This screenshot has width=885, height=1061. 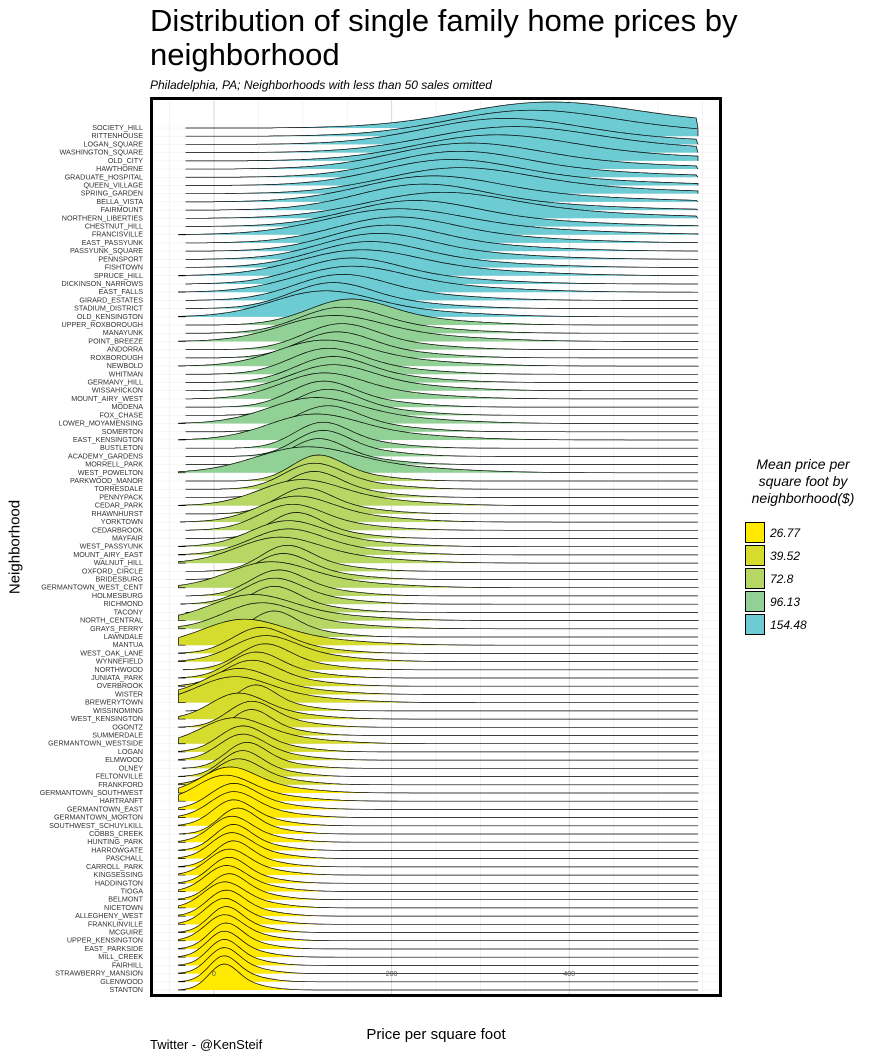 What do you see at coordinates (442, 230) in the screenshot?
I see `ridge-line-east_passyunk` at bounding box center [442, 230].